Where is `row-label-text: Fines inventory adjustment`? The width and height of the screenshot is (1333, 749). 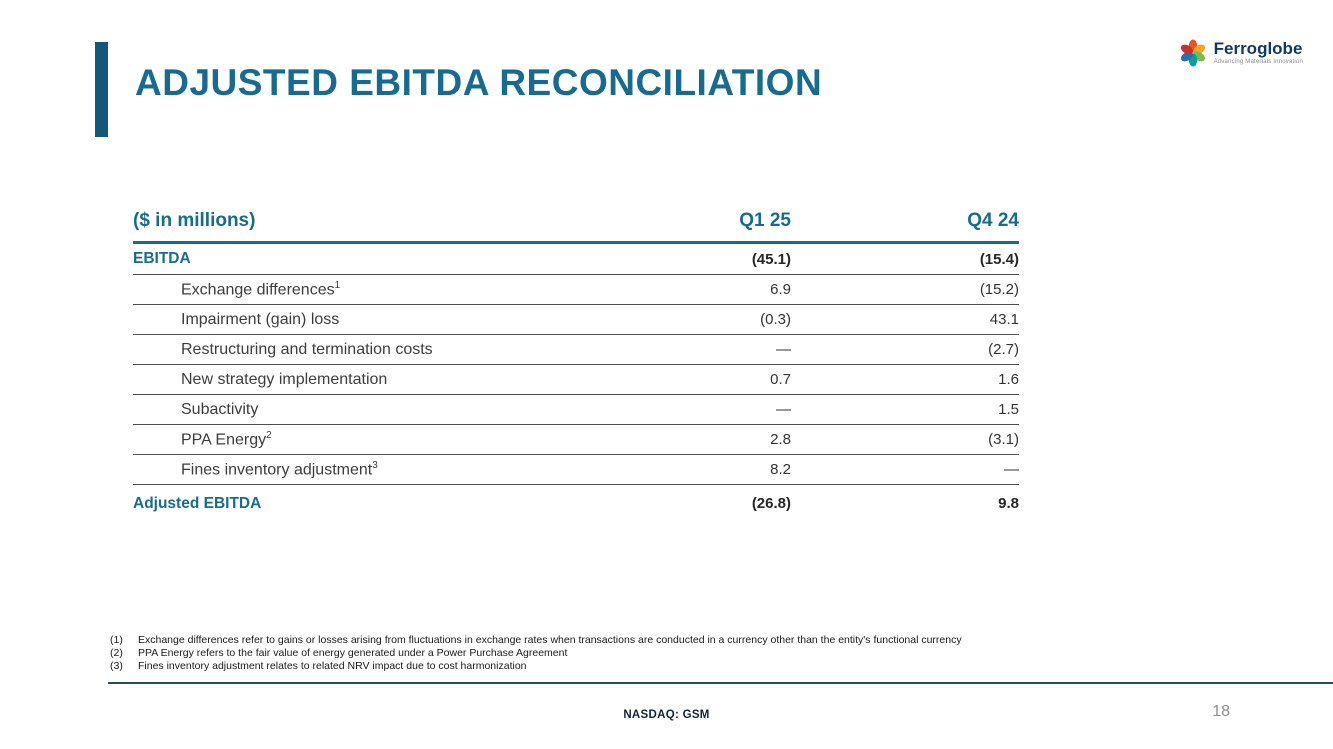
row-label-text: Fines inventory adjustment is located at coordinates (277, 470).